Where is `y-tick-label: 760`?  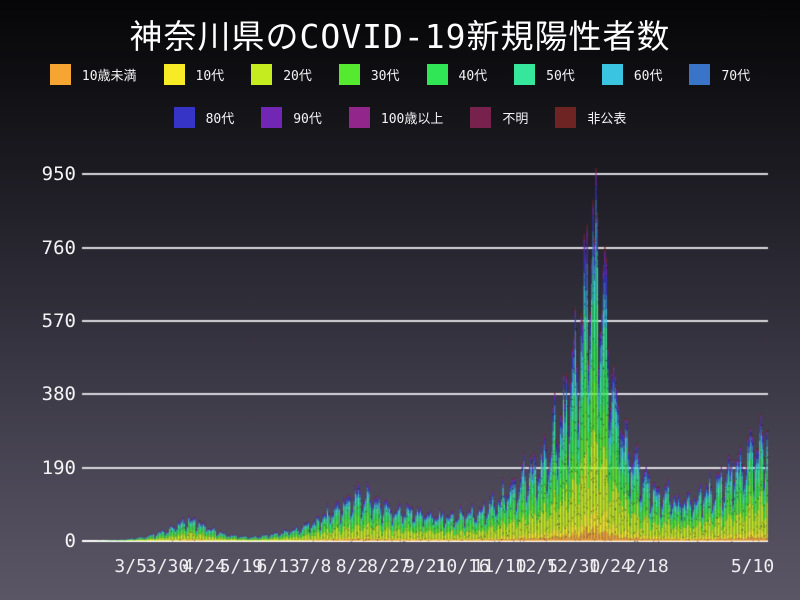 y-tick-label: 760 is located at coordinates (58, 248).